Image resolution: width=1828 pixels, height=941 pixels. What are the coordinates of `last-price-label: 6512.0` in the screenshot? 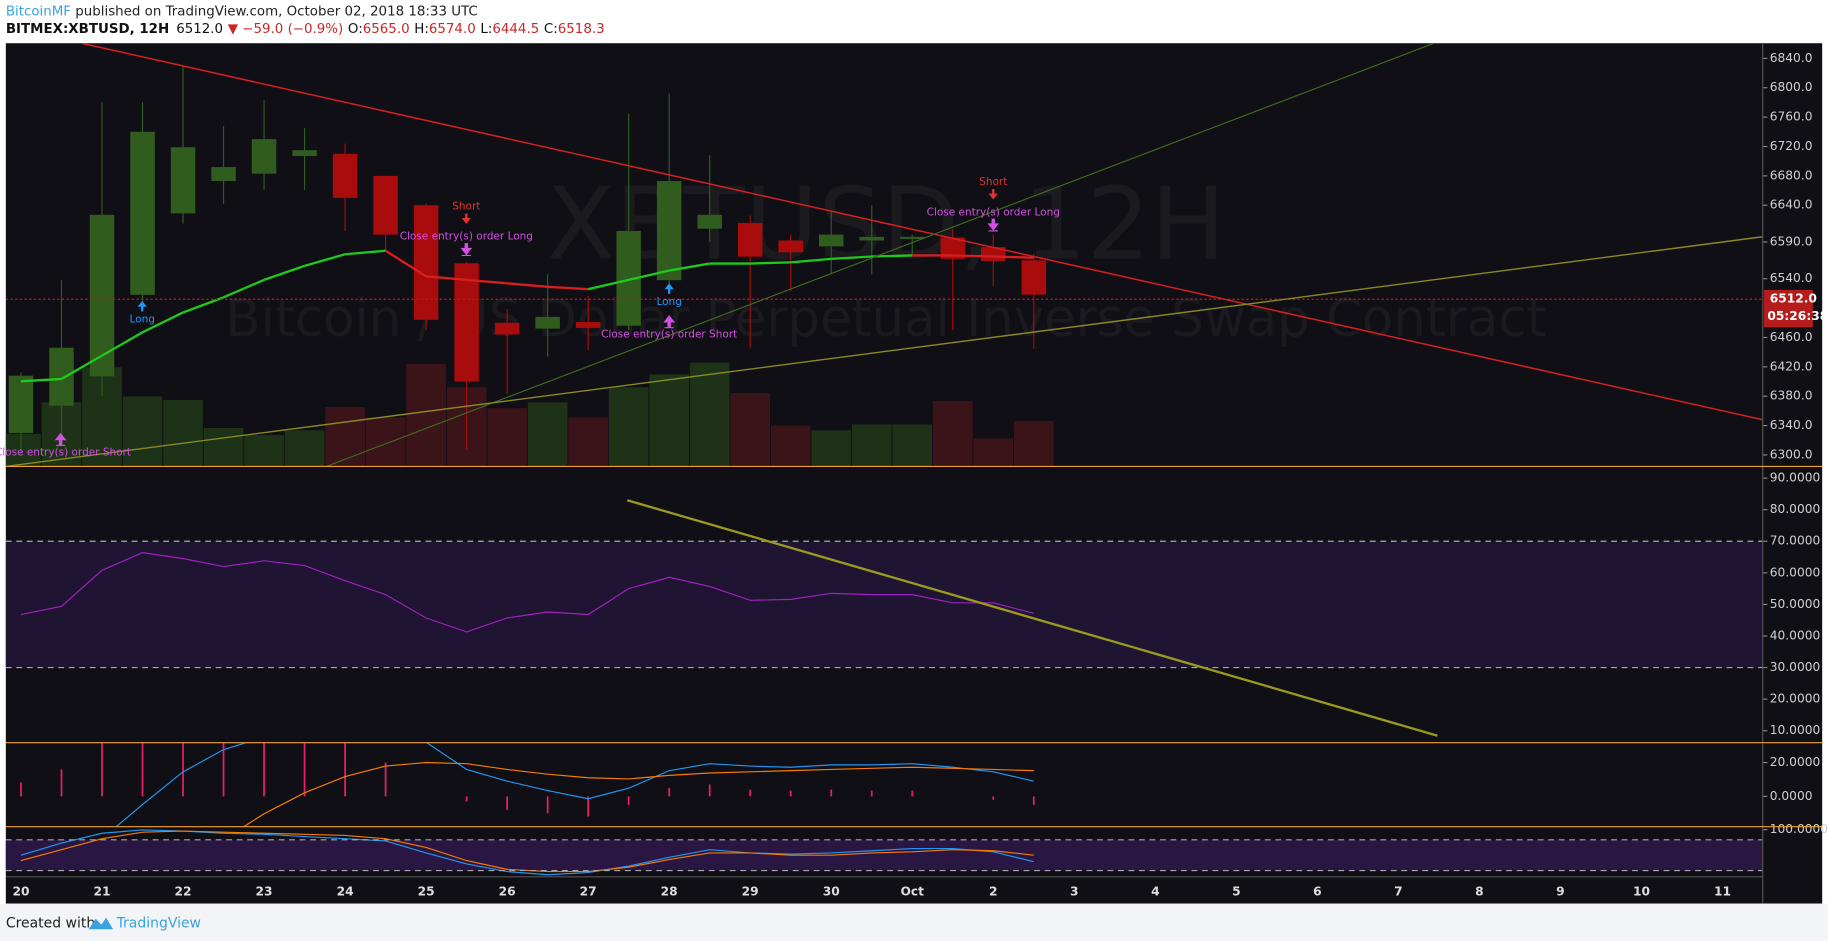 It's located at (1793, 299).